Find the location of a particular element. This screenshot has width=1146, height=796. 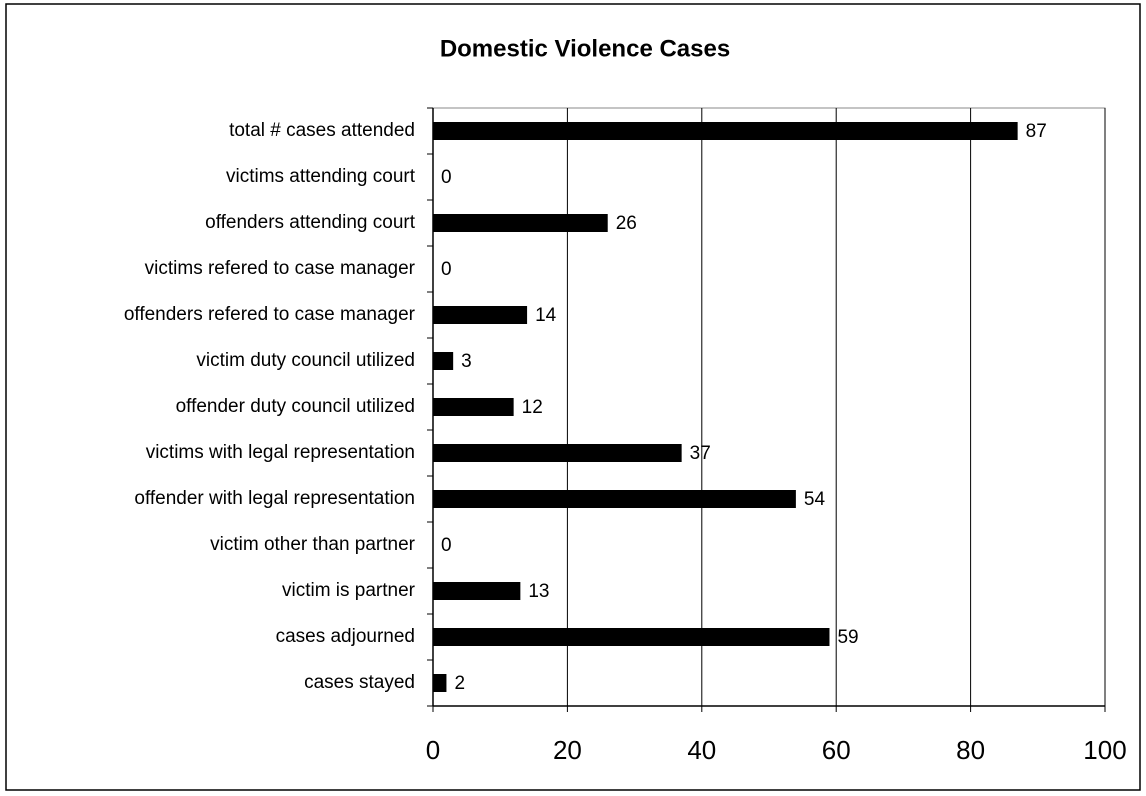

y-tick-label: offender duty council utilized is located at coordinates (295, 406).